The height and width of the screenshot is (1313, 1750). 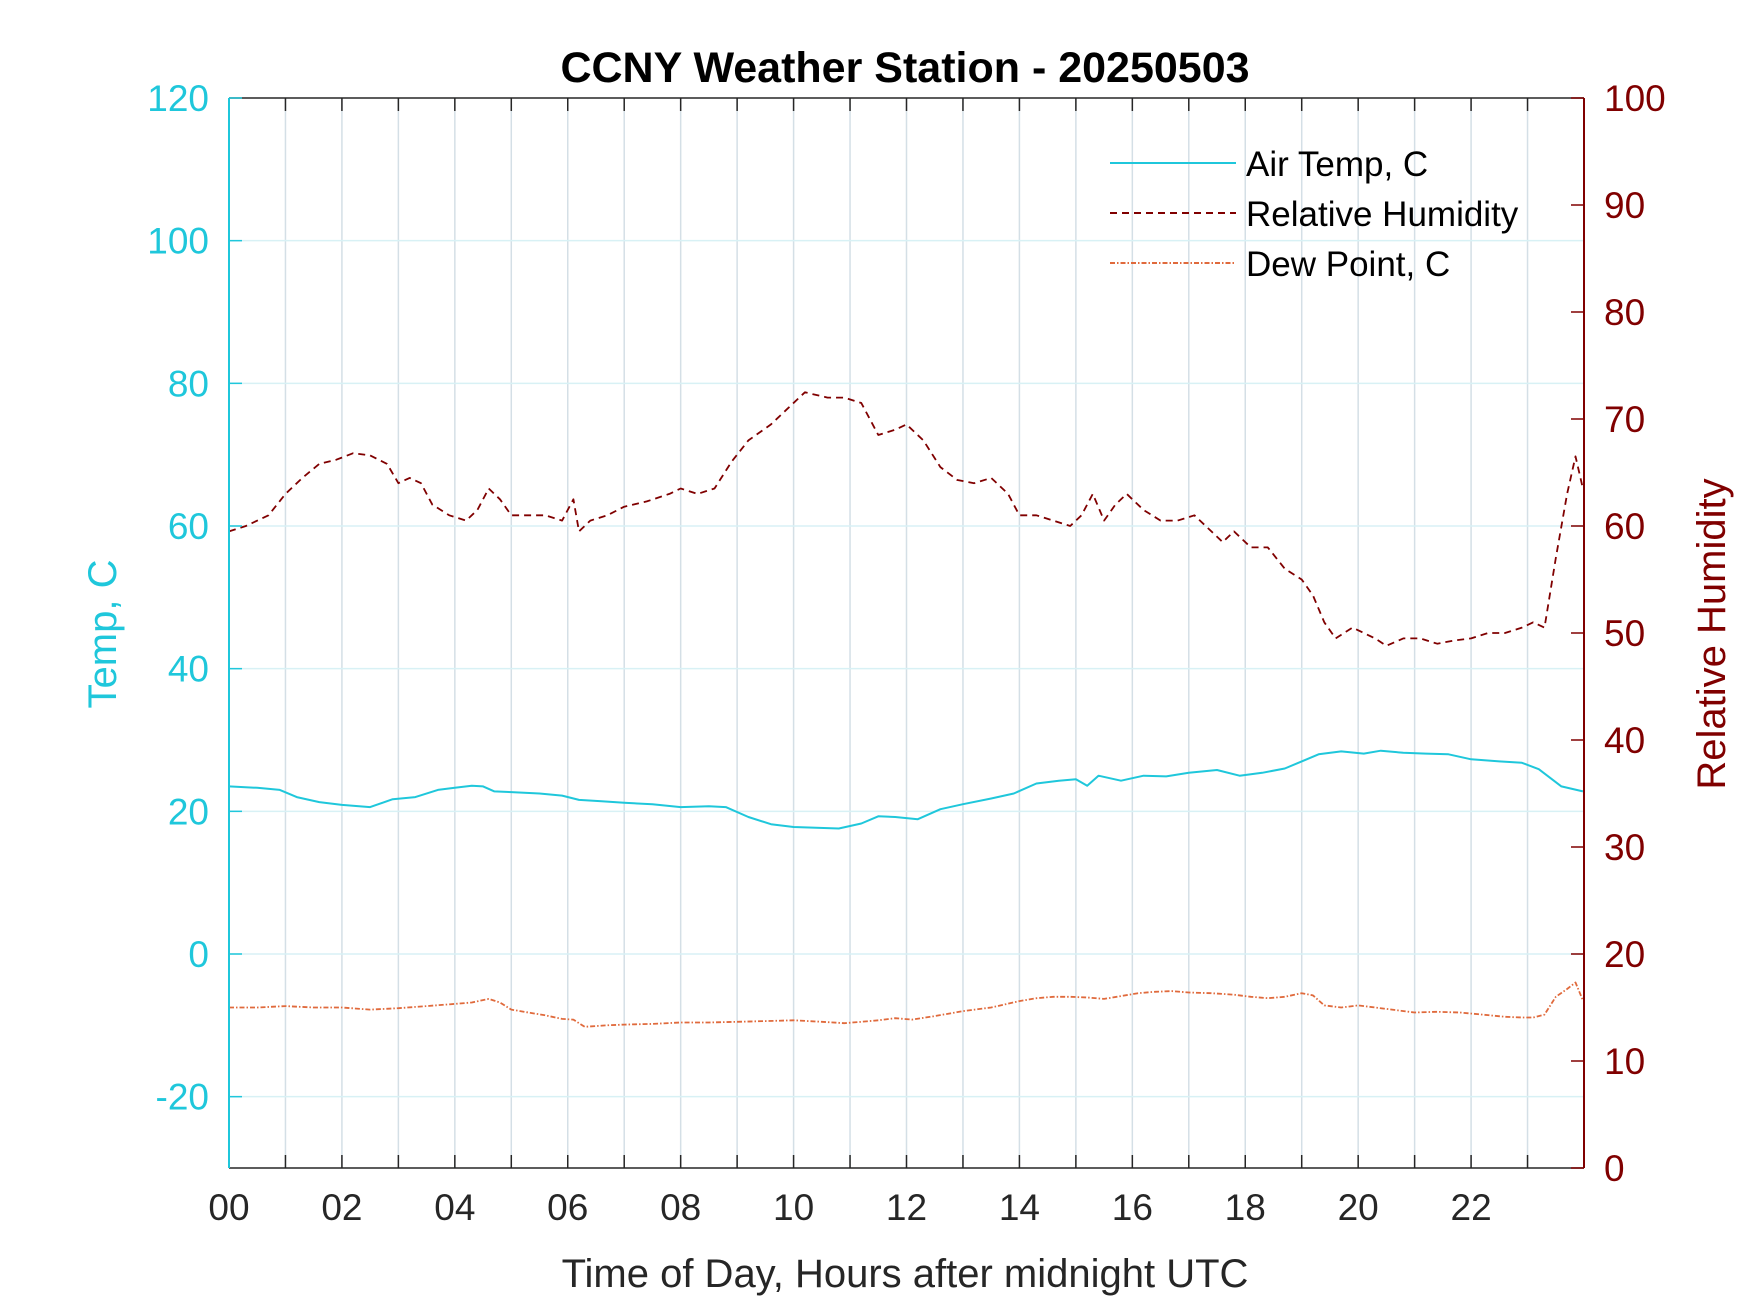 What do you see at coordinates (1471, 1207) in the screenshot?
I see `x-tick-label: 22` at bounding box center [1471, 1207].